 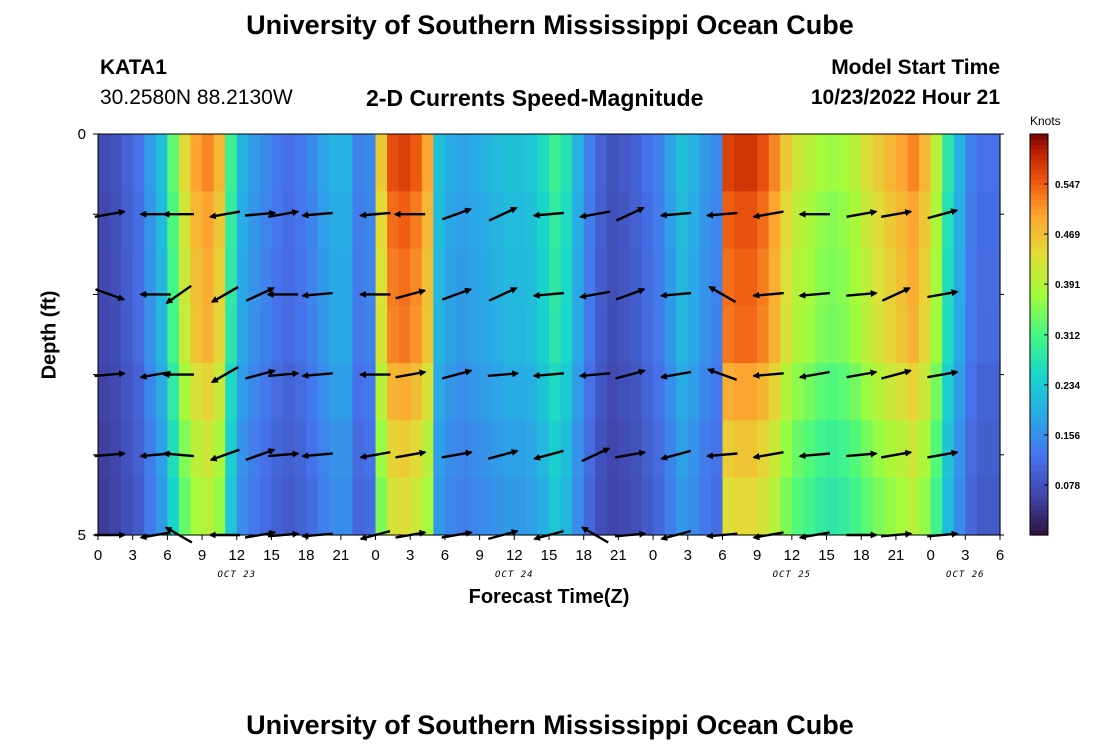 I want to click on x-tick-label: 15, so click(x=826, y=555).